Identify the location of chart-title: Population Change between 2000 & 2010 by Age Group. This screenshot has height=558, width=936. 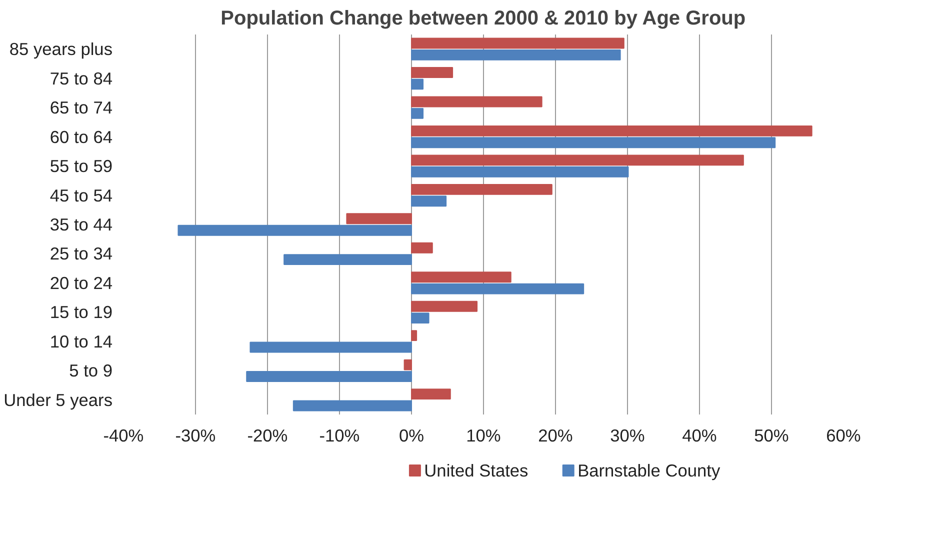
(483, 19).